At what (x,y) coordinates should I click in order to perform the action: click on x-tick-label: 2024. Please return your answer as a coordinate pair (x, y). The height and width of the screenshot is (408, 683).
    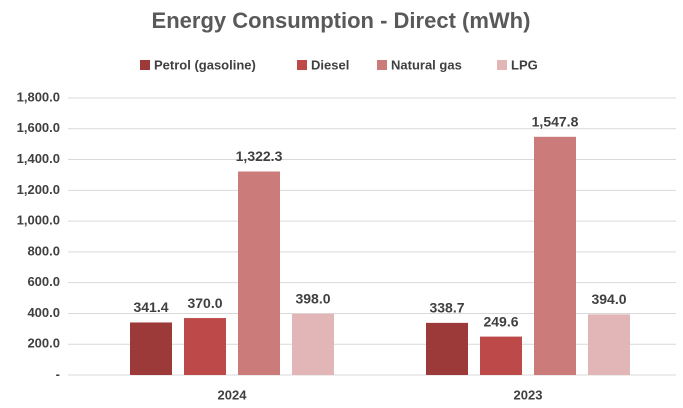
    Looking at the image, I should click on (233, 394).